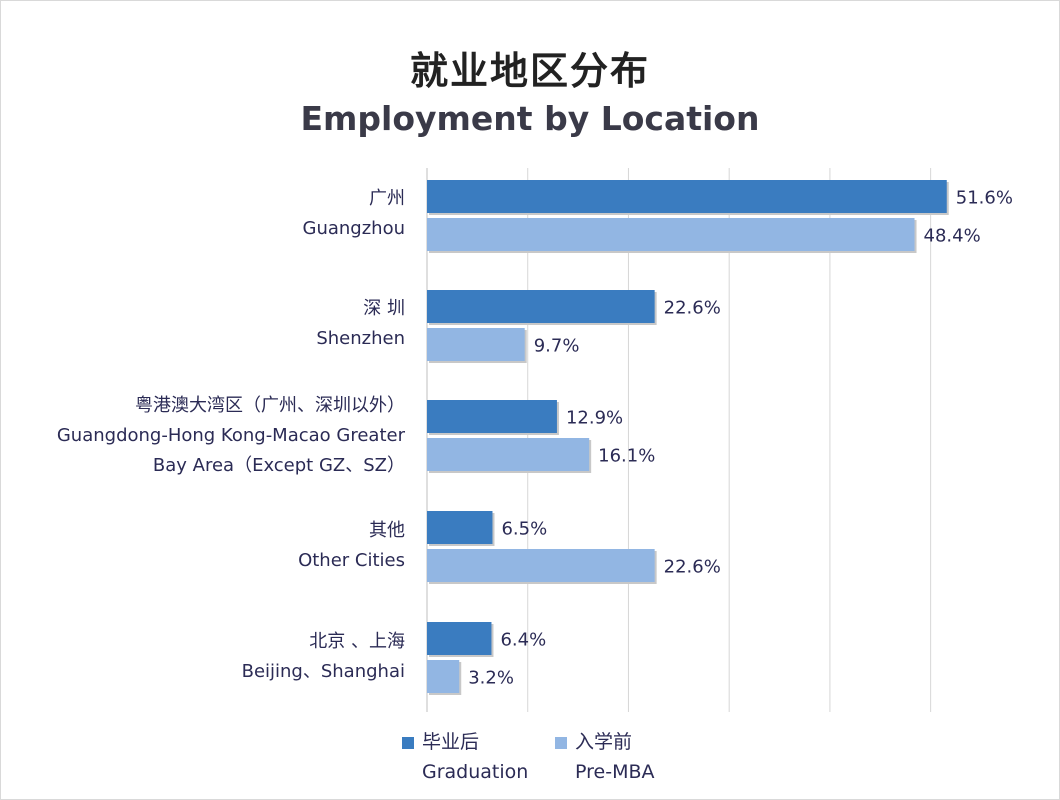 The height and width of the screenshot is (800, 1060). Describe the element at coordinates (351, 560) in the screenshot. I see `category-label-en: Other Cities` at that location.